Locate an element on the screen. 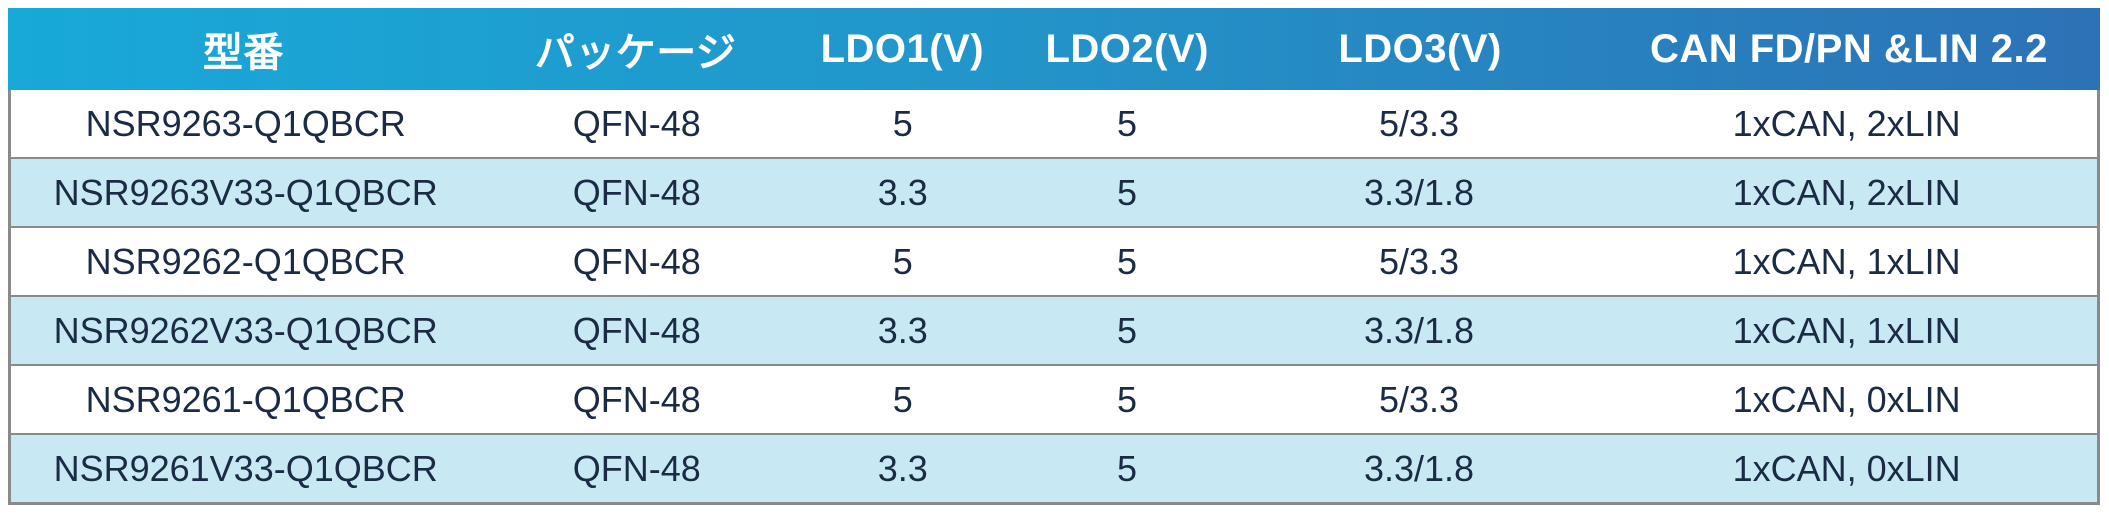 The height and width of the screenshot is (520, 2109). cell-model: NSR9263-Q1QBCR is located at coordinates (245, 123).